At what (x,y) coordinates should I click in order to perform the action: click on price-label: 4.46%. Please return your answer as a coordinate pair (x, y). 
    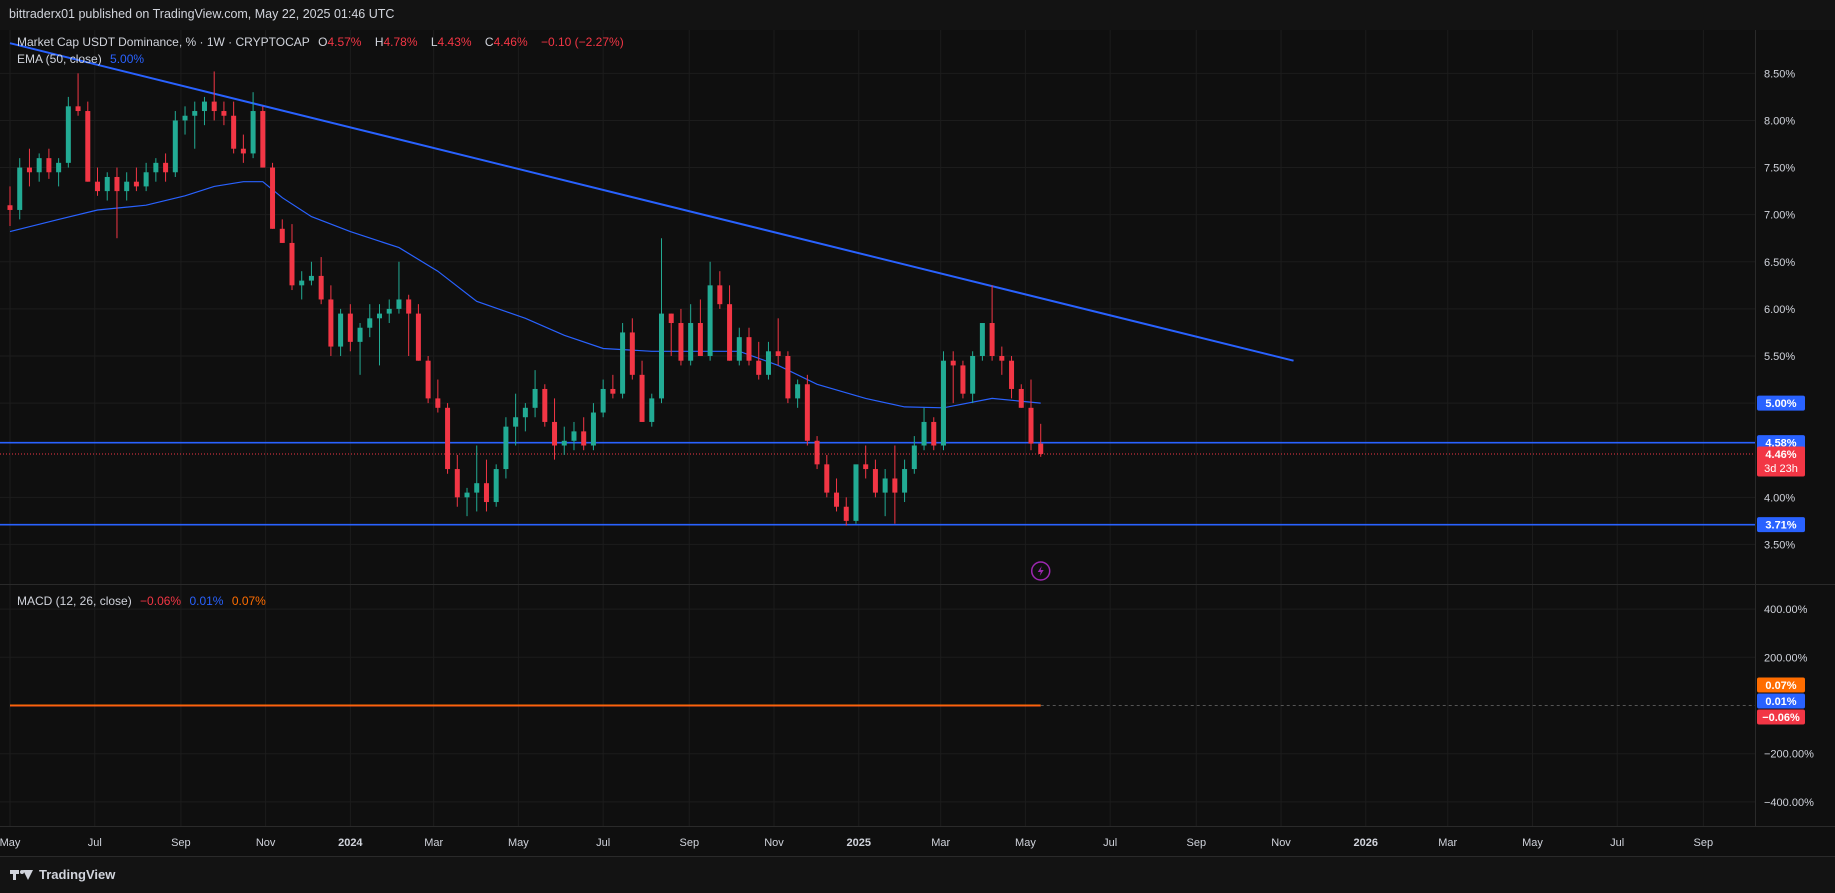
    Looking at the image, I should click on (1780, 455).